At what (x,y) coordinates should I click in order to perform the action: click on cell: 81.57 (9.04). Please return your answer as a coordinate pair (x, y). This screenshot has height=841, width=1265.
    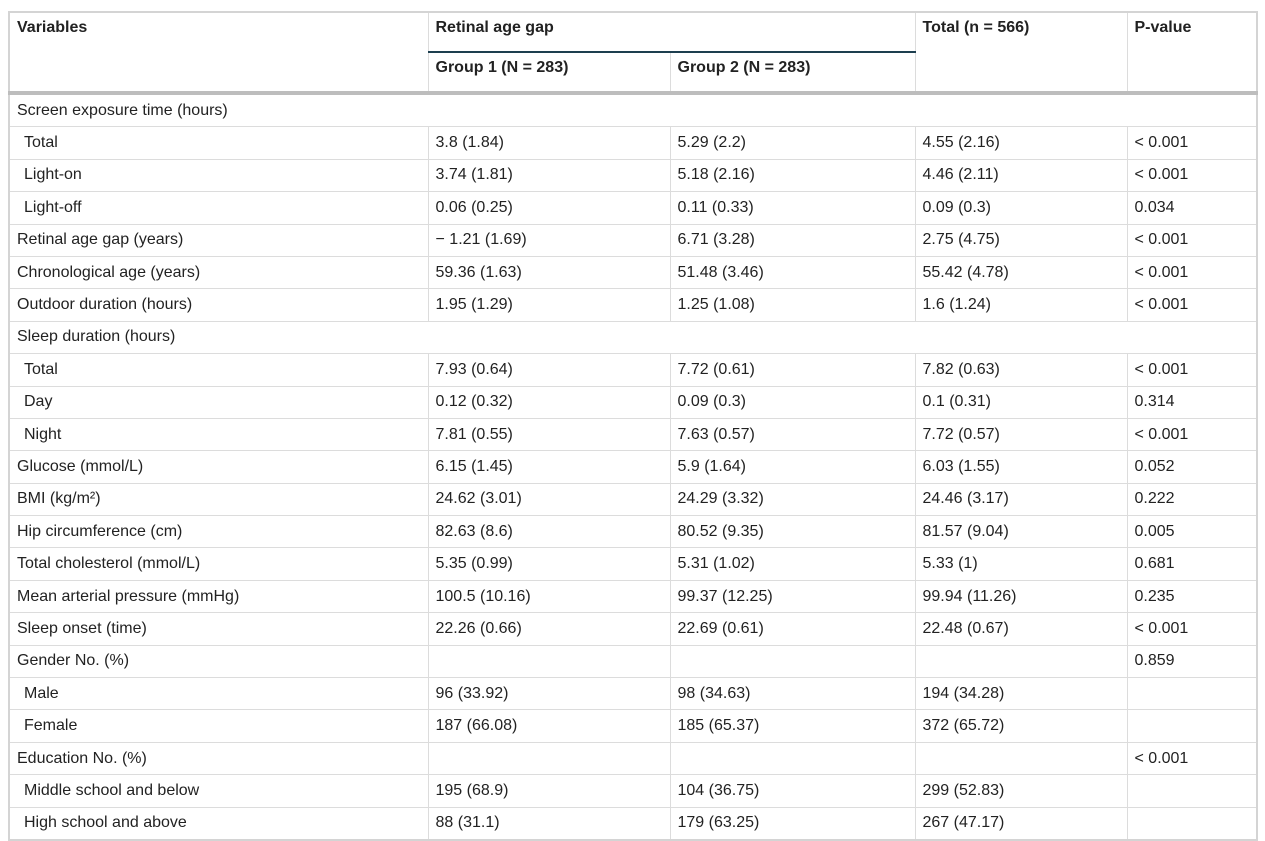
    Looking at the image, I should click on (1021, 532).